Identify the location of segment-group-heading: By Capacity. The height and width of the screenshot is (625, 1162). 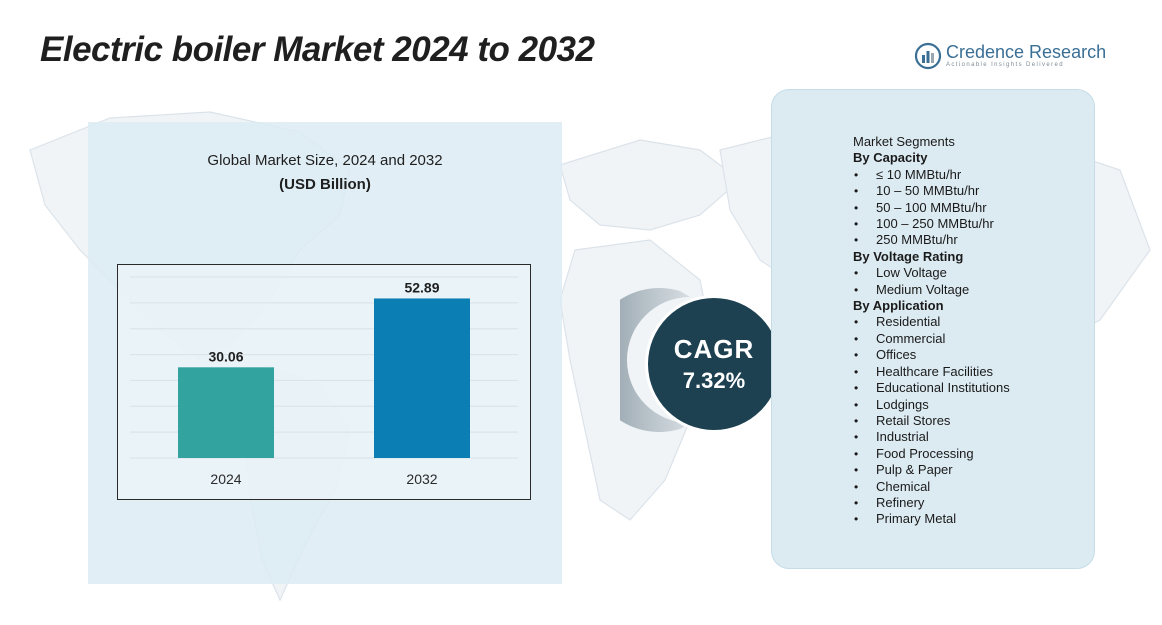
(890, 158).